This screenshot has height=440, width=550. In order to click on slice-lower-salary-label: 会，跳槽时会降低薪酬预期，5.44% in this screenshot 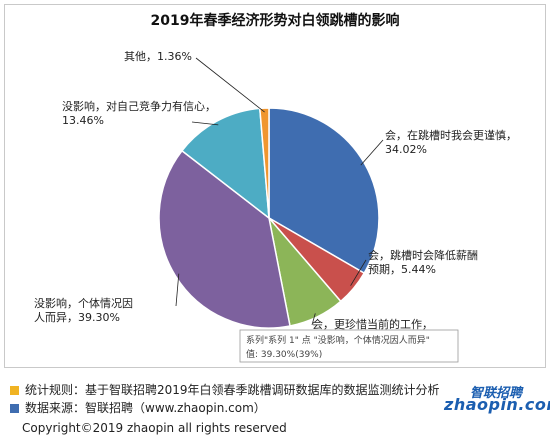, I will do `click(423, 262)`.